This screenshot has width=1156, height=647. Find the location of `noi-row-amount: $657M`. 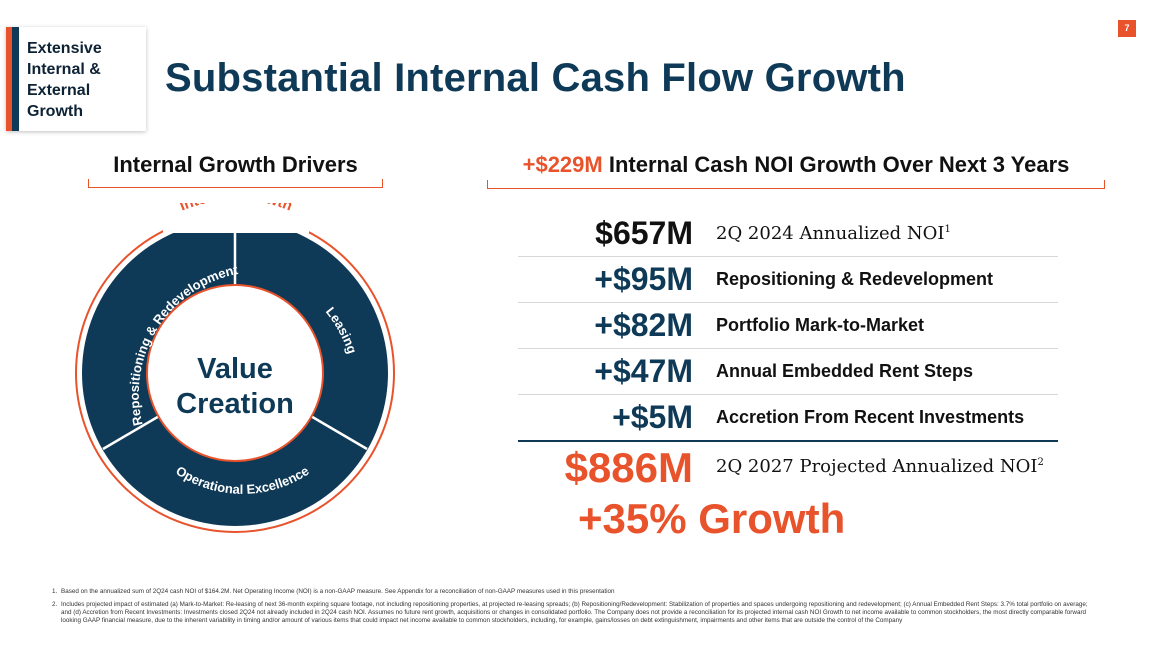

noi-row-amount: $657M is located at coordinates (644, 233).